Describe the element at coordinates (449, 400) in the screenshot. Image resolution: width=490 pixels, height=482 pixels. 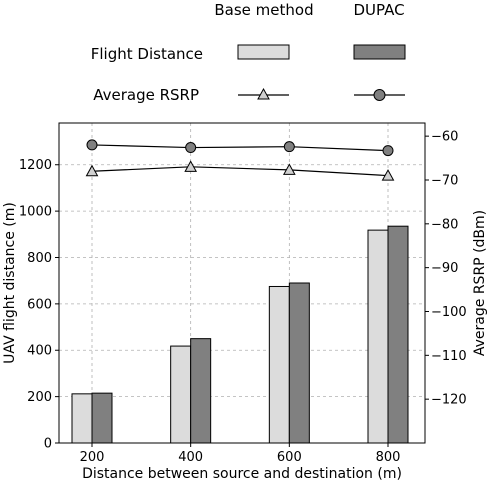
I see `y-right-tick-label: −120` at that location.